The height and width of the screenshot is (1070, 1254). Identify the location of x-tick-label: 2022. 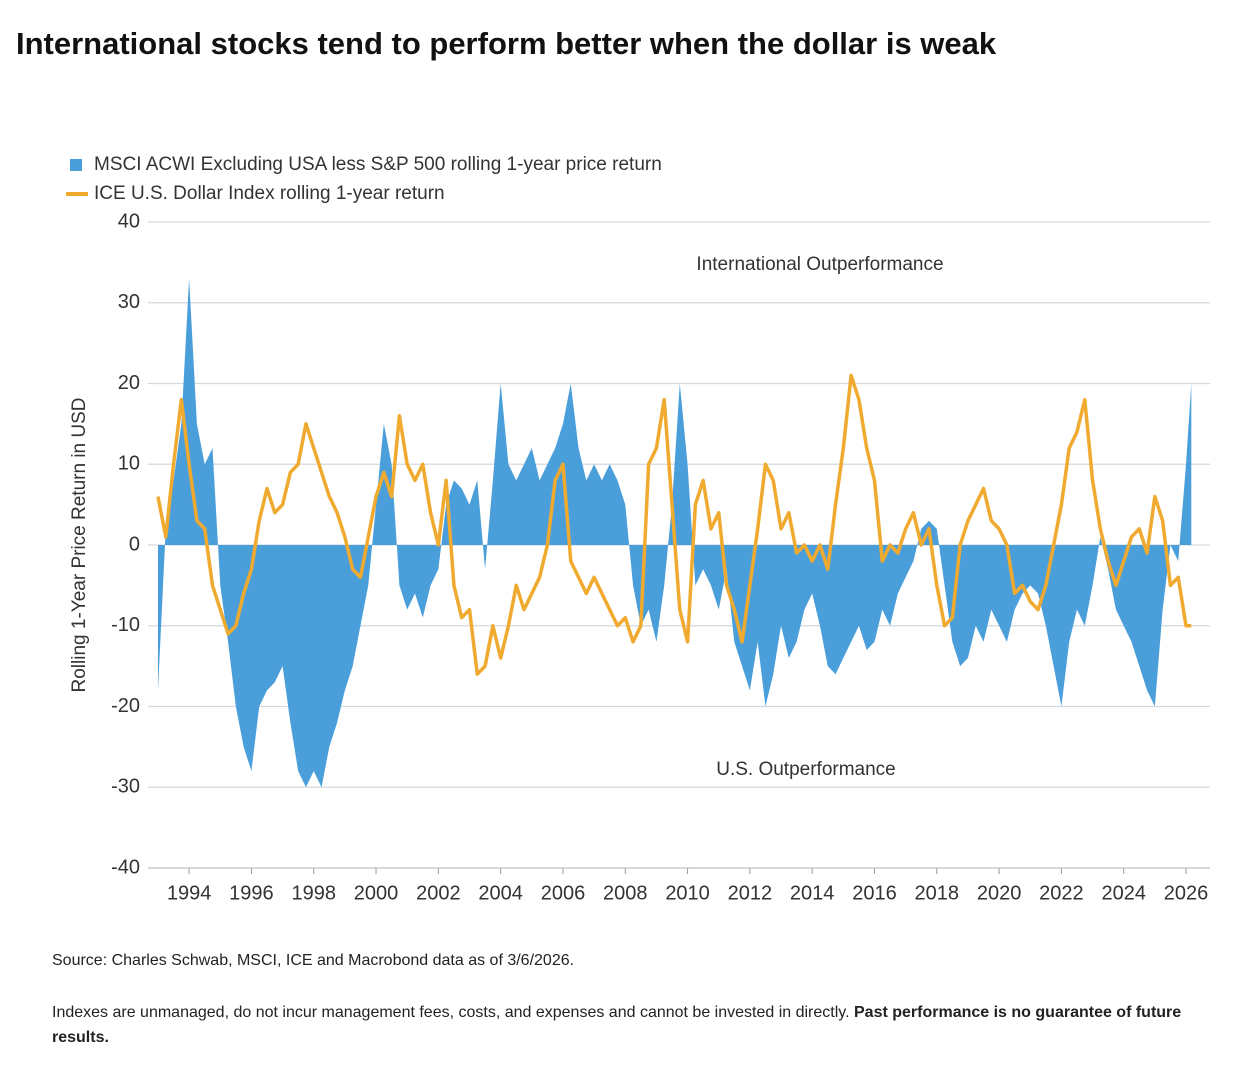
(1061, 893).